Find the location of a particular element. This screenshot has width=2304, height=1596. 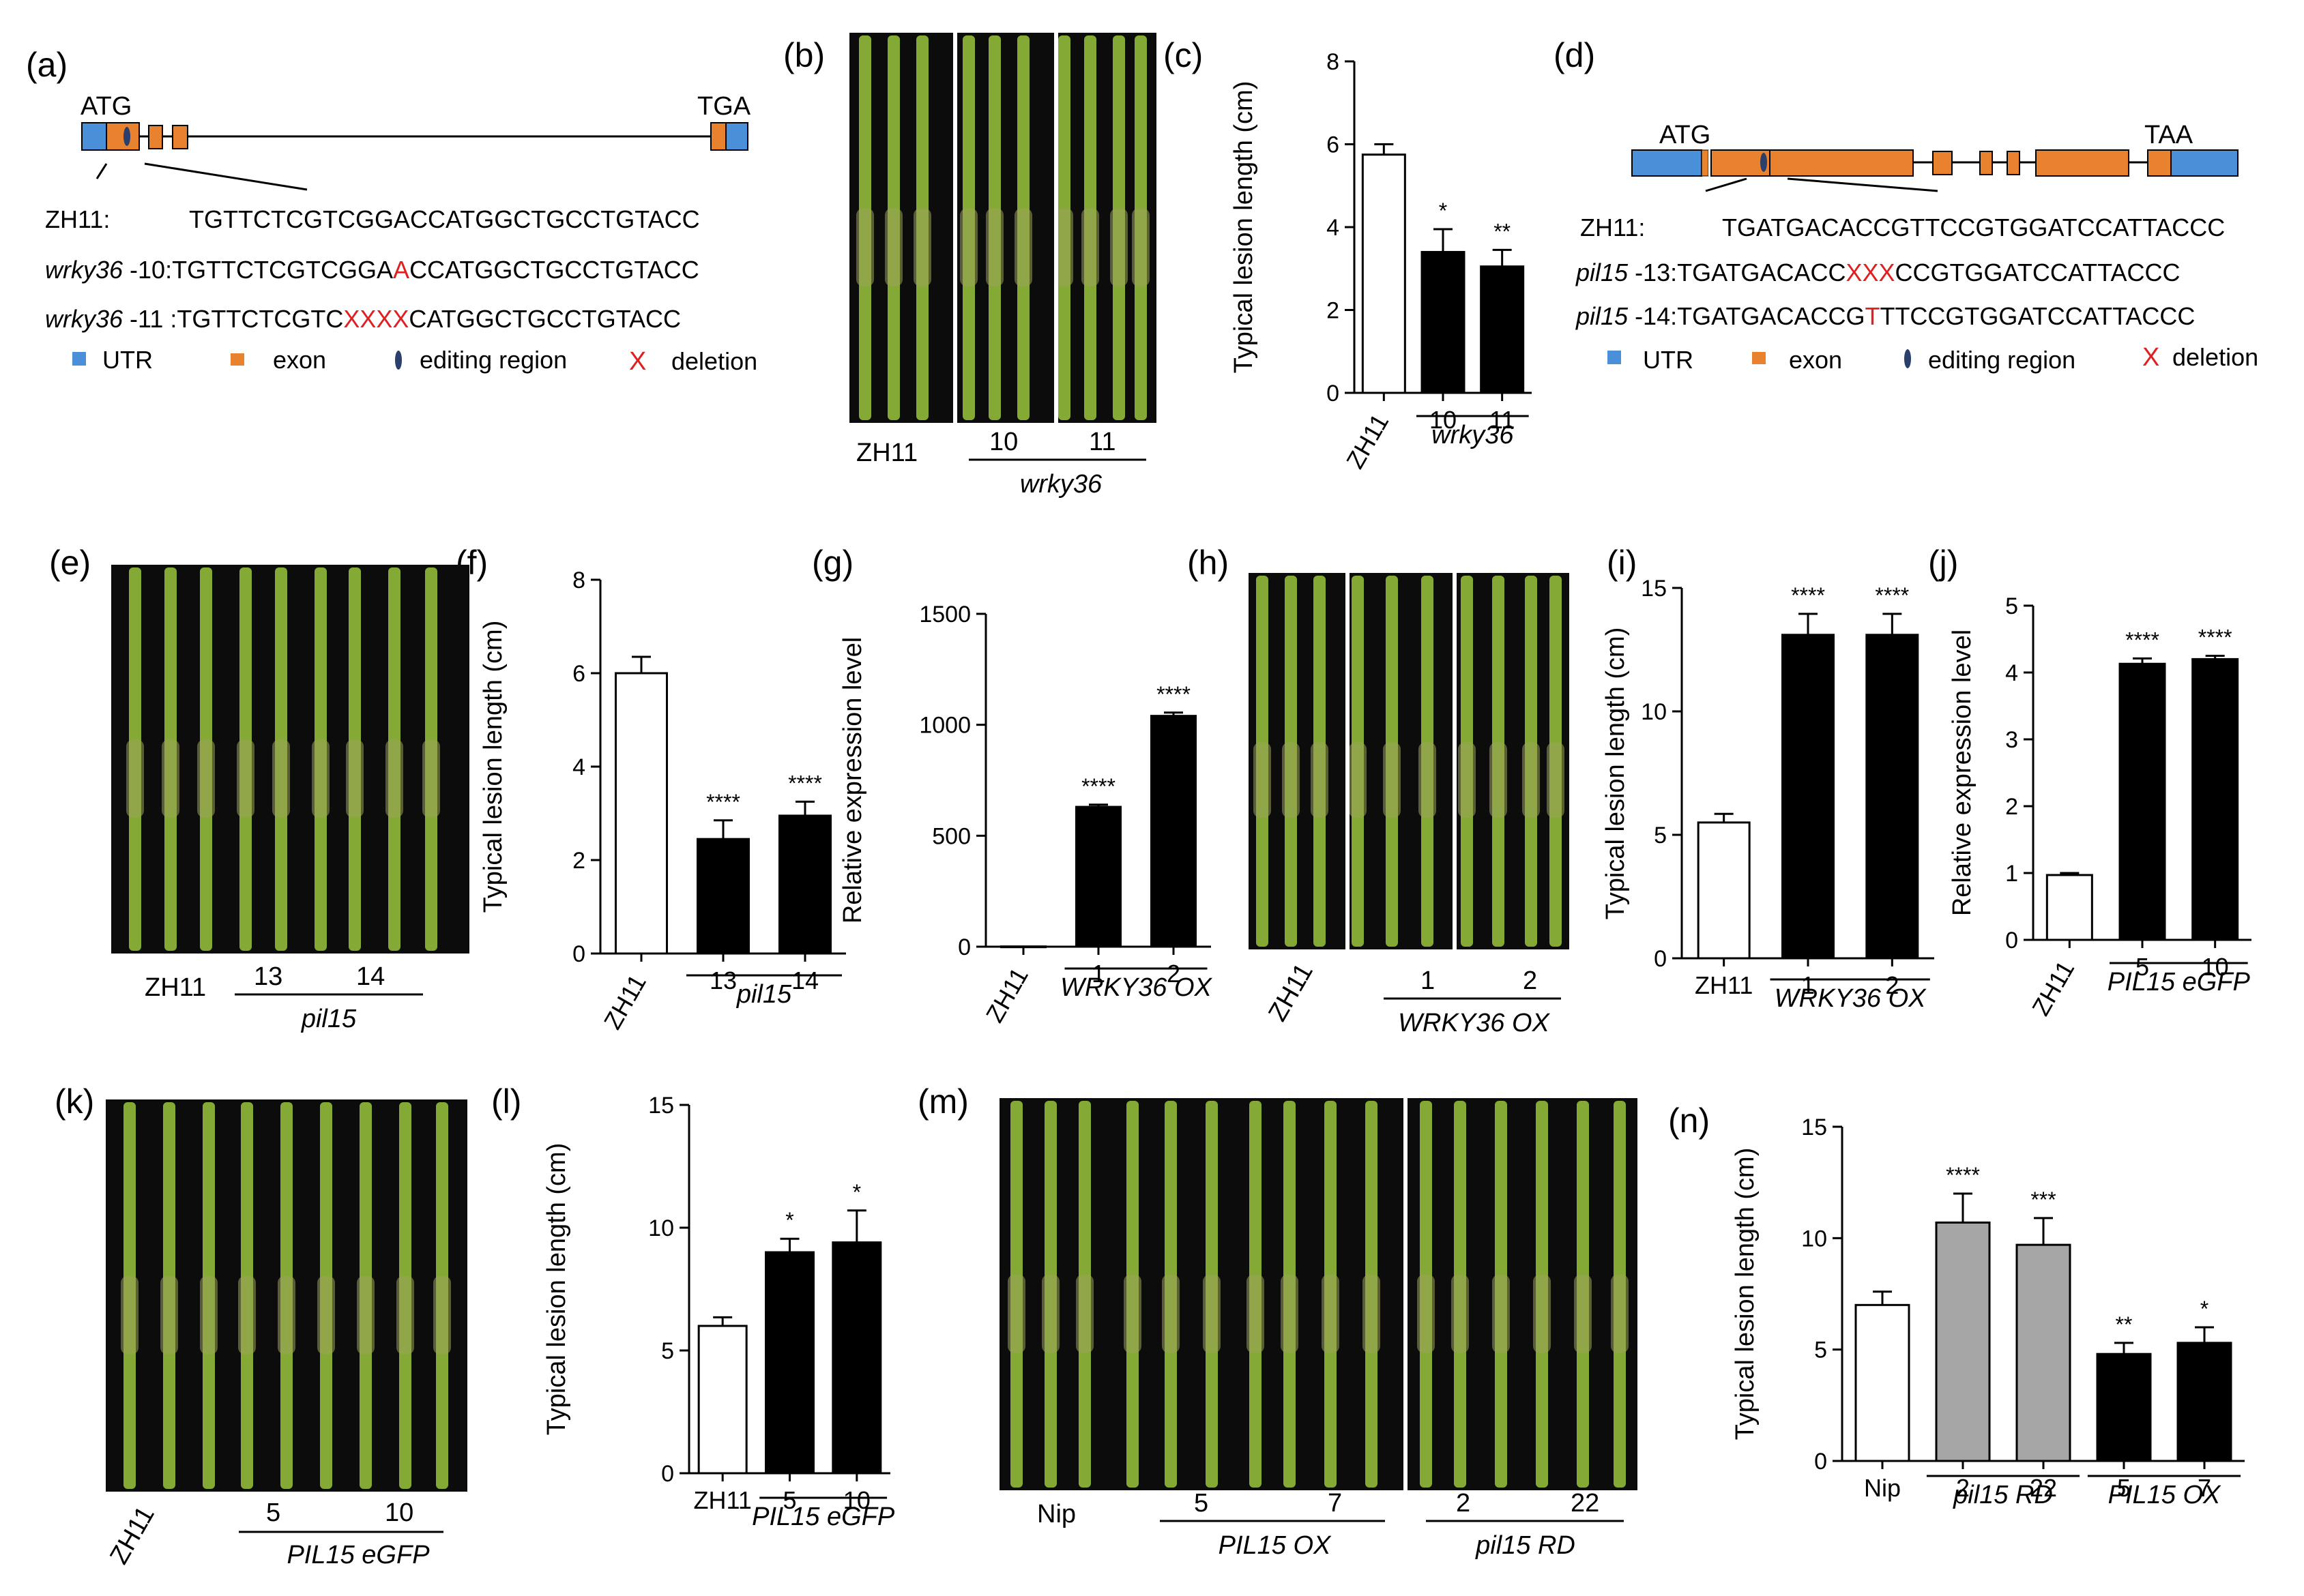

photo-e-label-1: 13 is located at coordinates (268, 977).